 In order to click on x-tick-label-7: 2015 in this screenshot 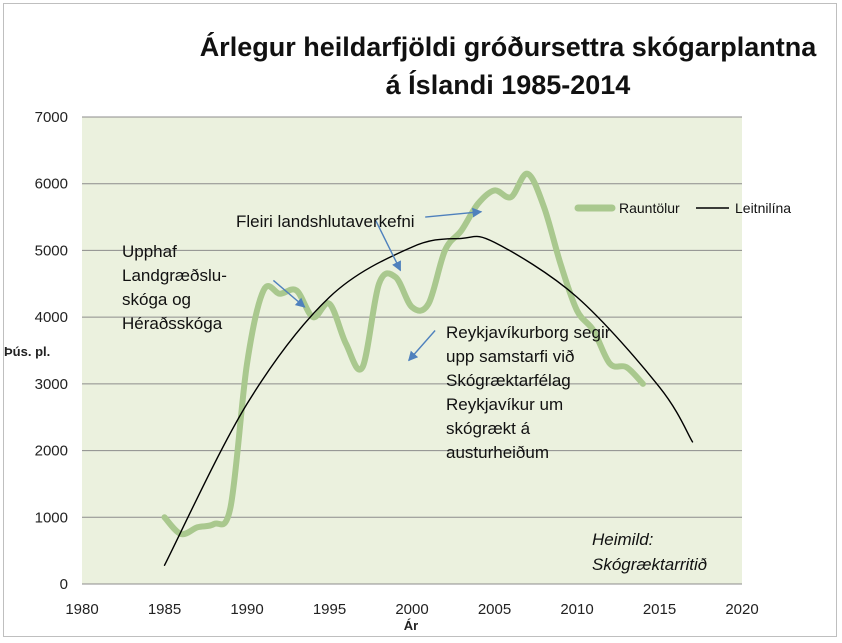, I will do `click(659, 609)`.